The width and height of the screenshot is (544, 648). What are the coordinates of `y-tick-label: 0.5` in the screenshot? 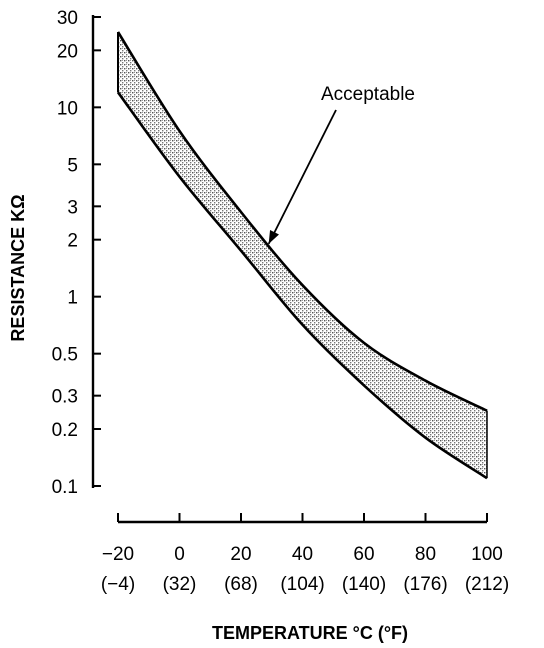 It's located at (65, 355).